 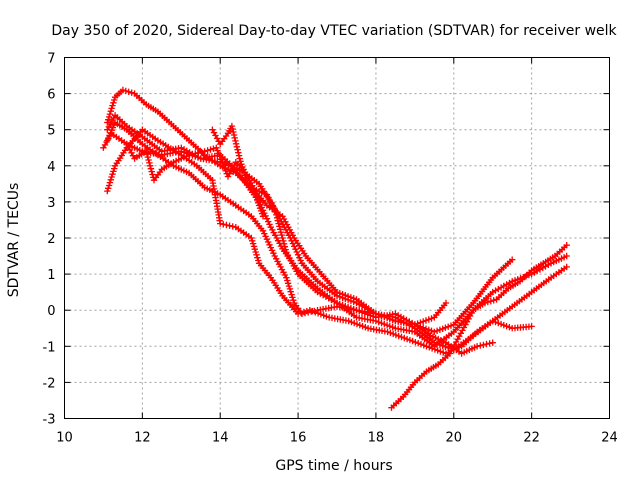 I want to click on y-tick-label: -3, so click(x=49, y=420).